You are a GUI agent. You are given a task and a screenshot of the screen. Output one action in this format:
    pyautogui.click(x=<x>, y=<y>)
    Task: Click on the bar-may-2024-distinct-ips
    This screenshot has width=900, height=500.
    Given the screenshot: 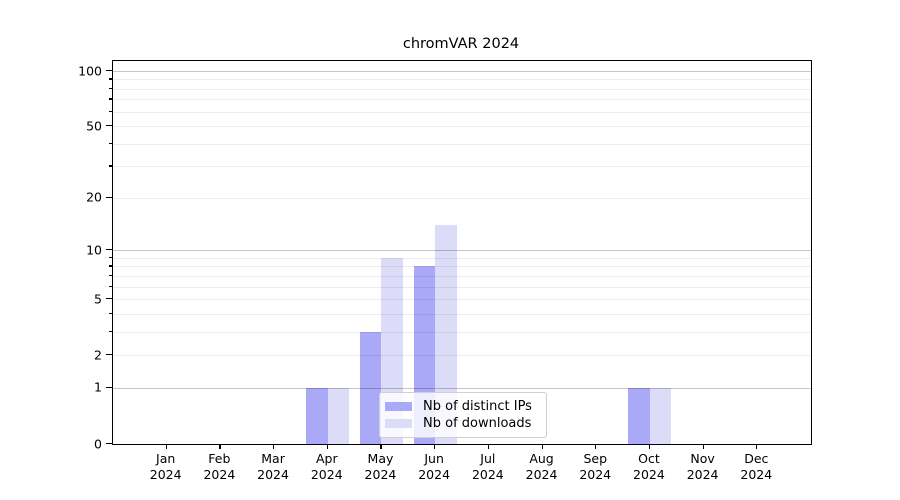 What is the action you would take?
    pyautogui.click(x=370, y=387)
    